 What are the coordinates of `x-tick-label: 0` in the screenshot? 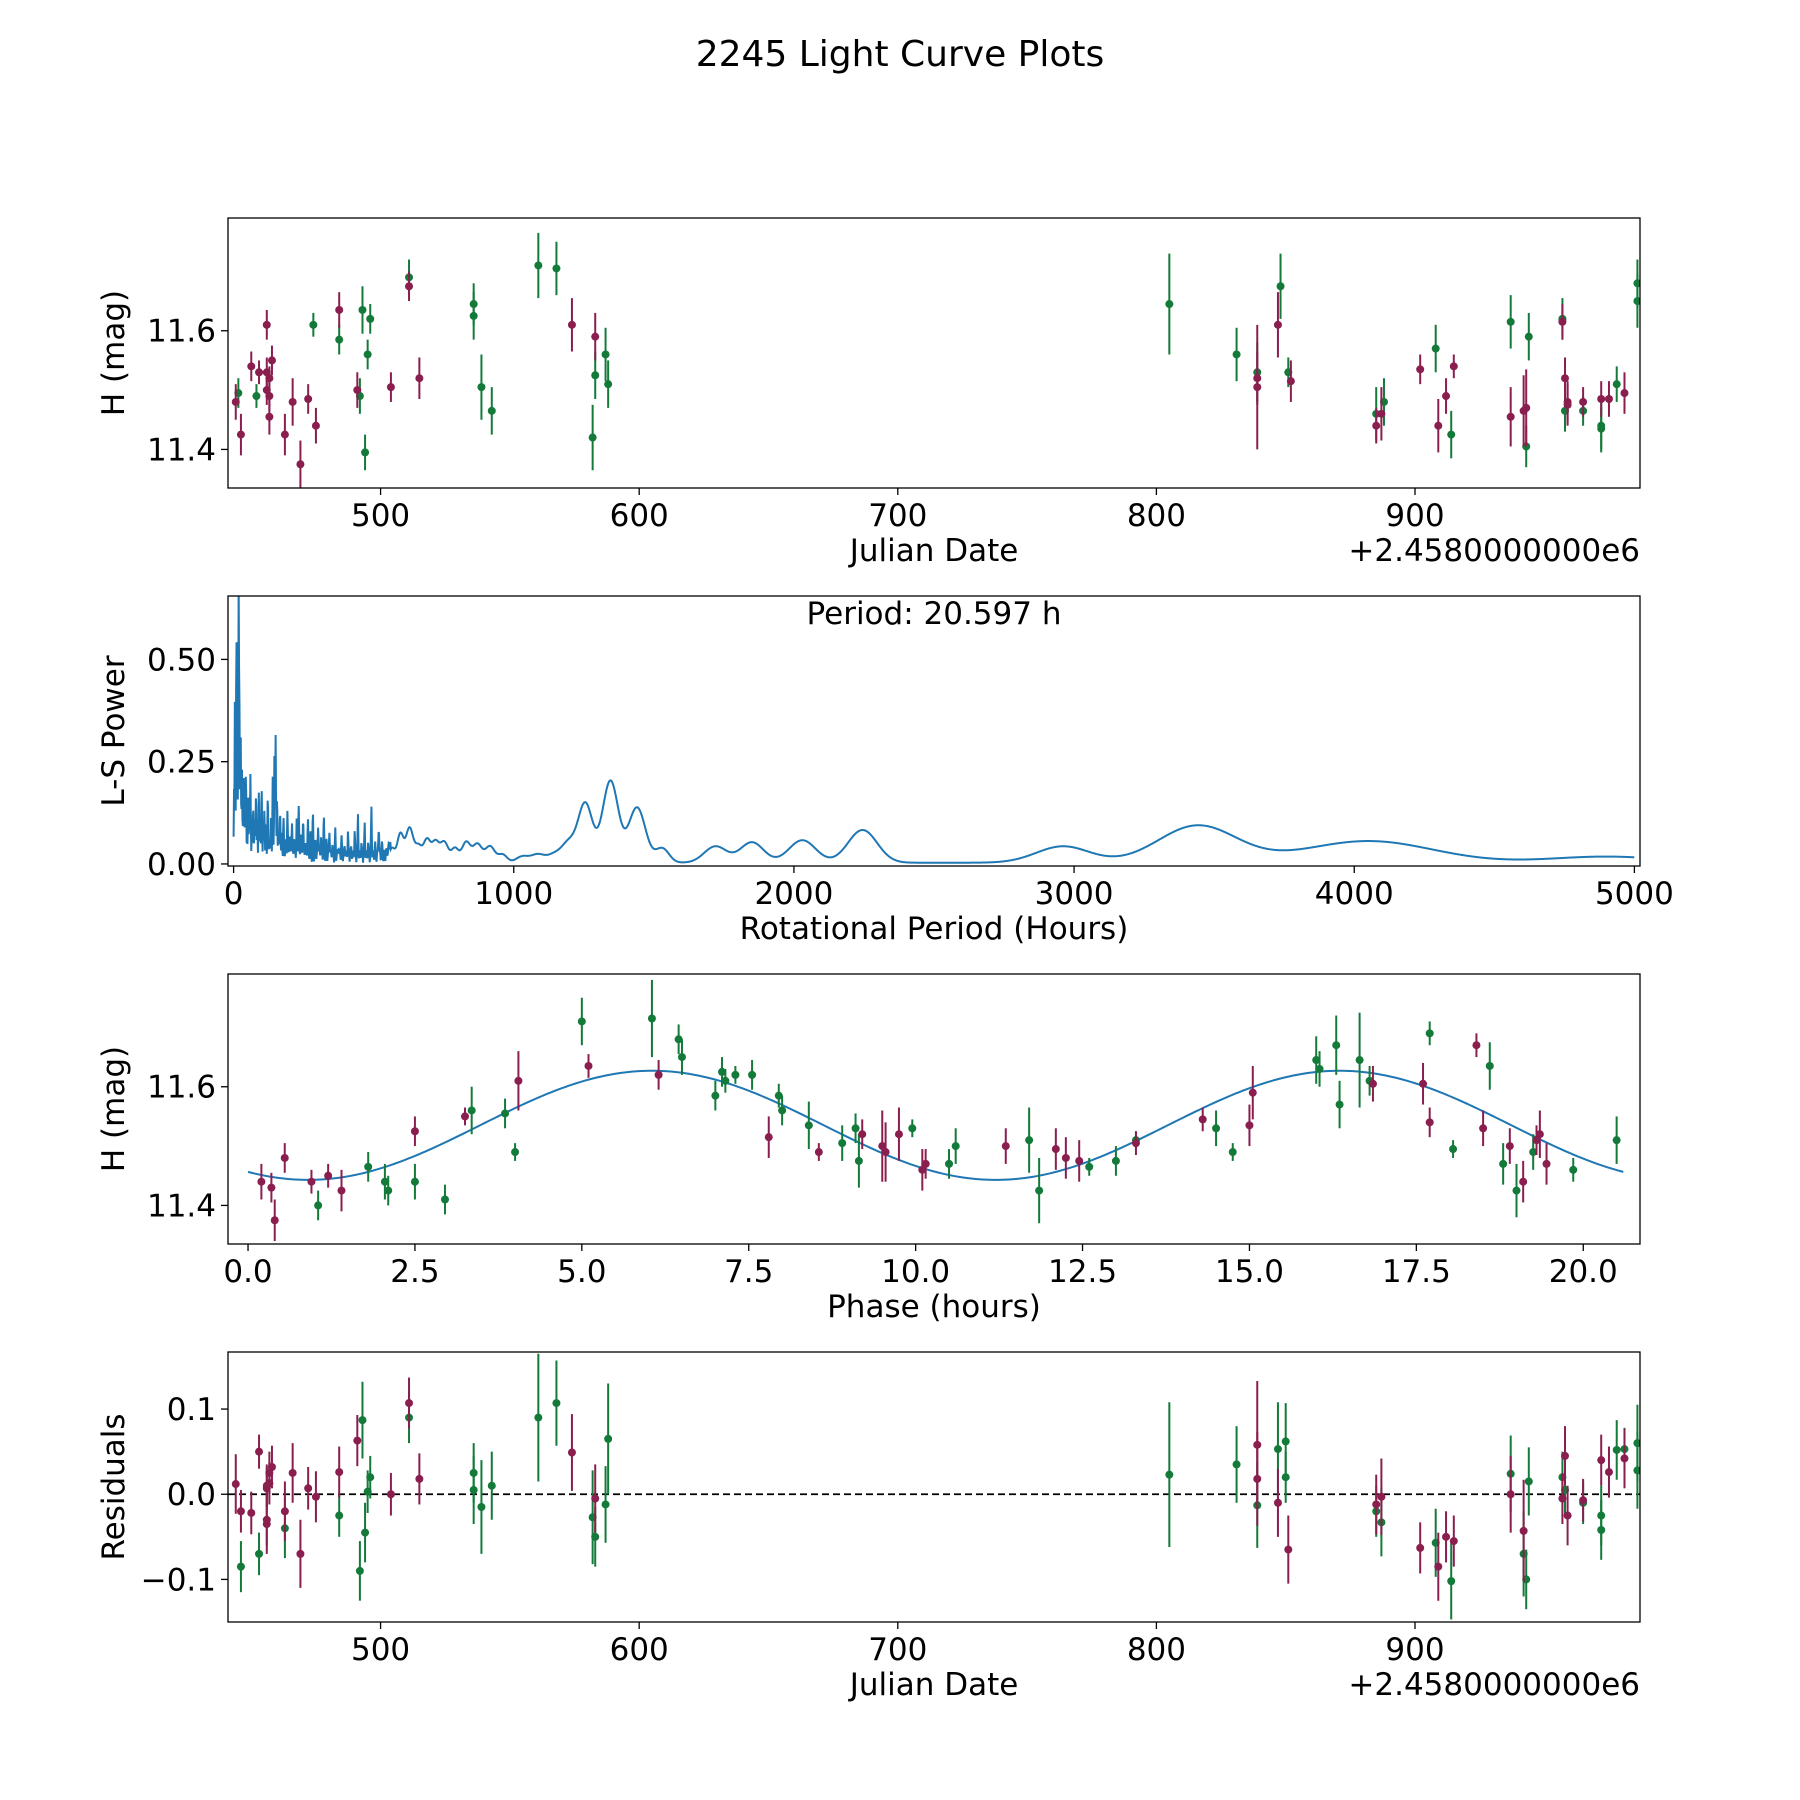 It's located at (234, 894).